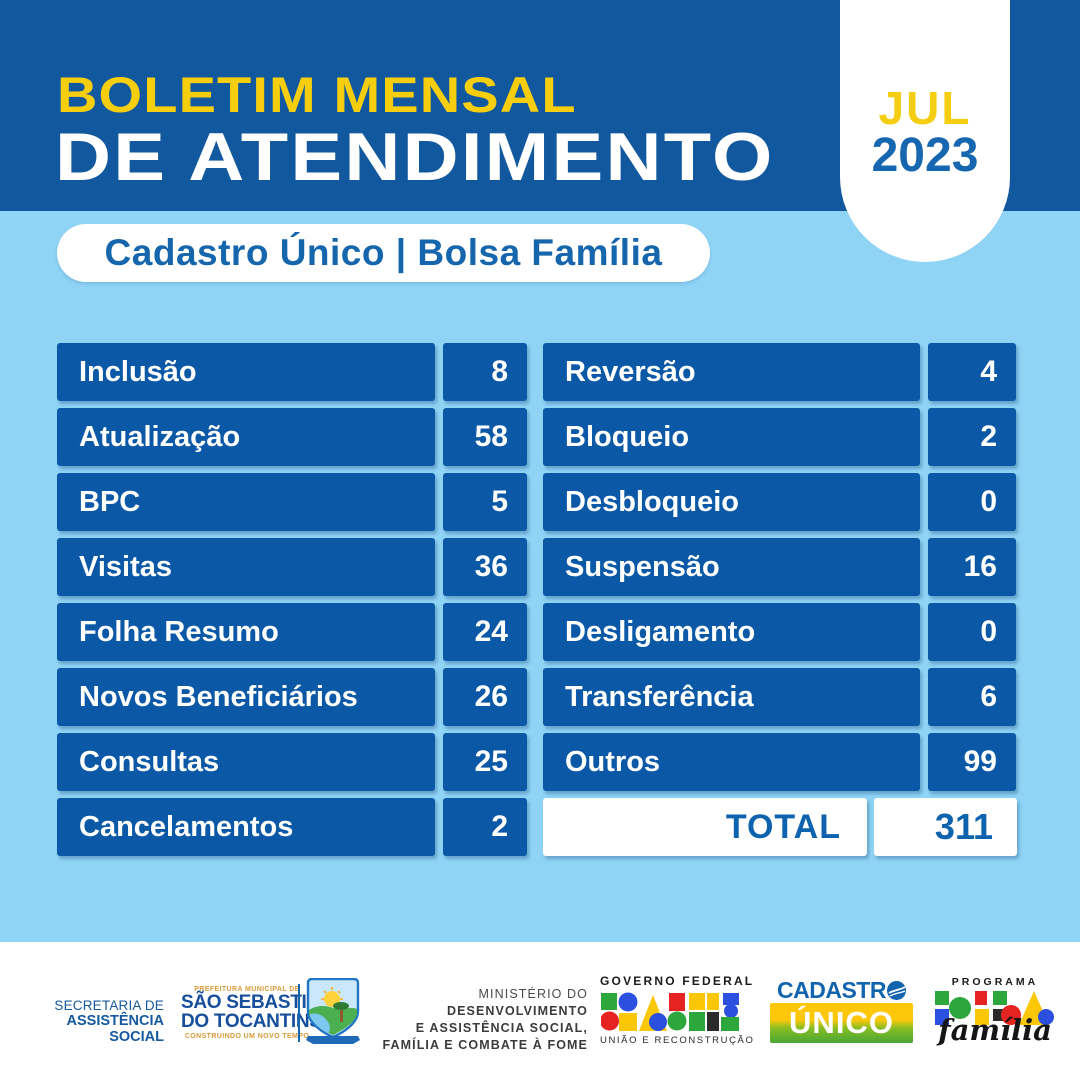 This screenshot has height=1080, width=1080. Describe the element at coordinates (485, 567) in the screenshot. I see `table-row-value: 36` at that location.